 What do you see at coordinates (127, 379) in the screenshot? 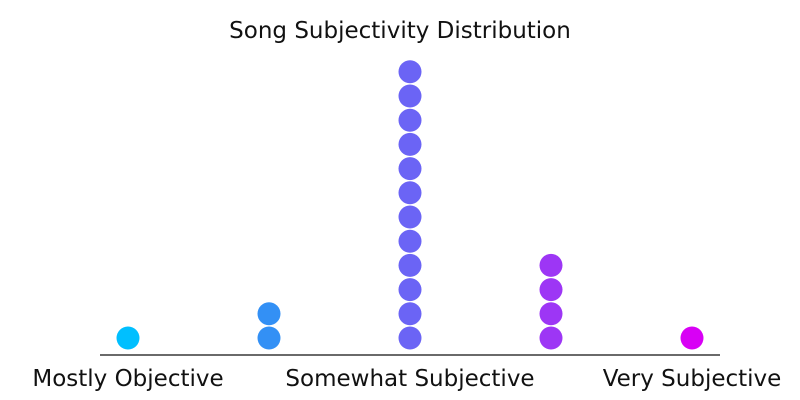
I see `x-tick-label-0: Mostly Objective` at bounding box center [127, 379].